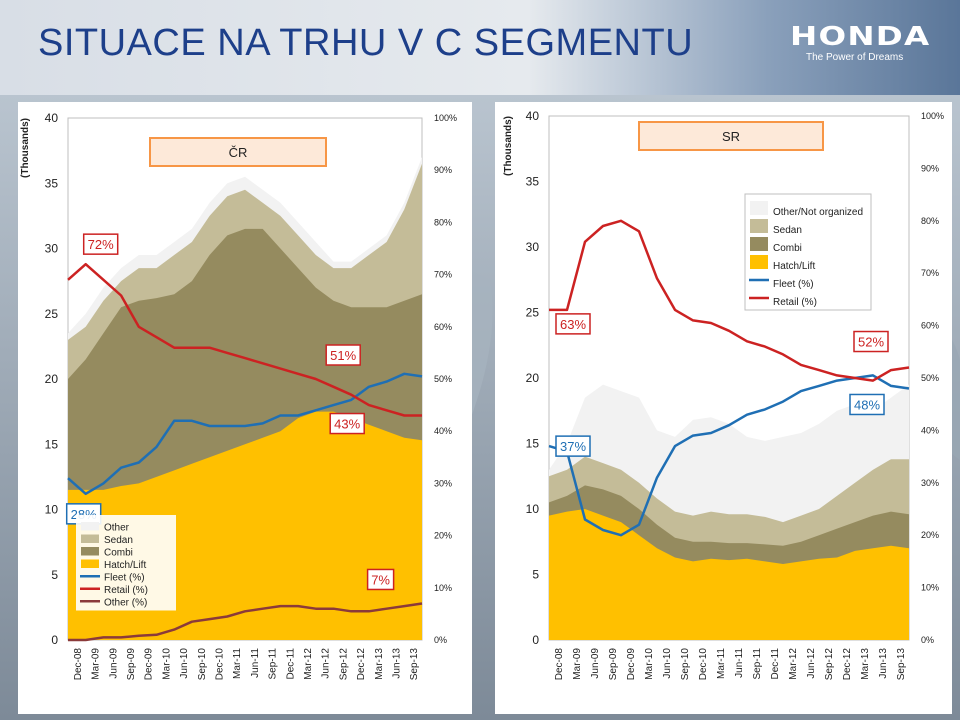 The width and height of the screenshot is (960, 720). Describe the element at coordinates (930, 168) in the screenshot. I see `c1-y2-tick-label: 90%` at that location.